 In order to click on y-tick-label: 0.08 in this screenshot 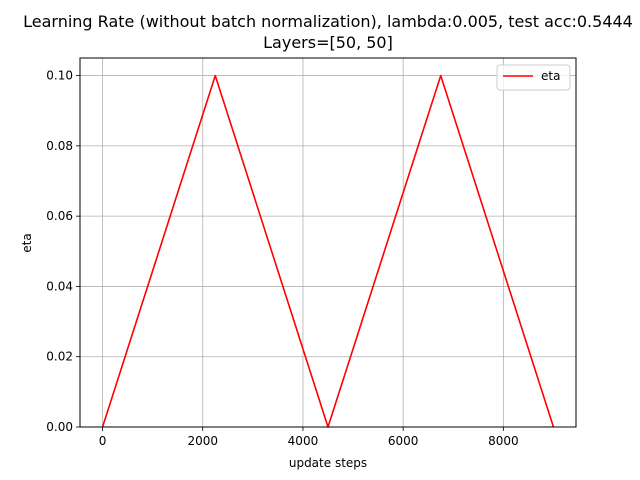, I will do `click(59, 146)`.